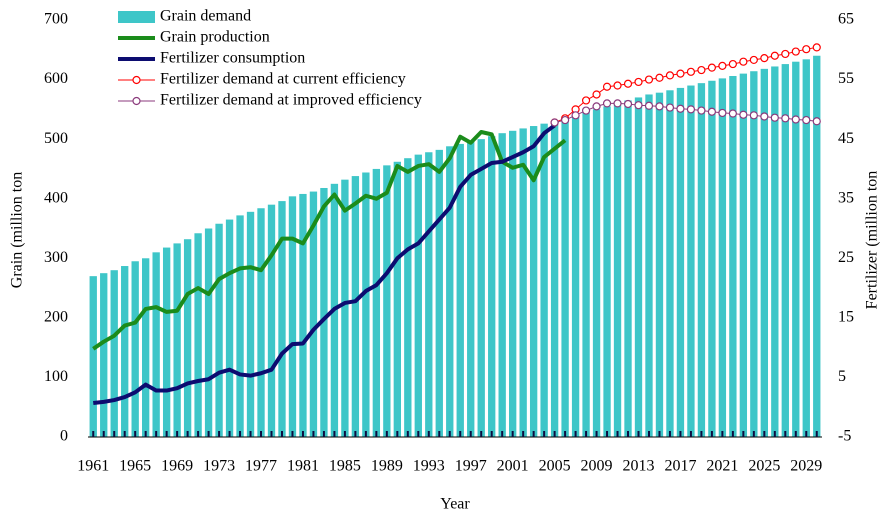 The width and height of the screenshot is (885, 512). What do you see at coordinates (135, 466) in the screenshot?
I see `x-tick-label: 1965` at bounding box center [135, 466].